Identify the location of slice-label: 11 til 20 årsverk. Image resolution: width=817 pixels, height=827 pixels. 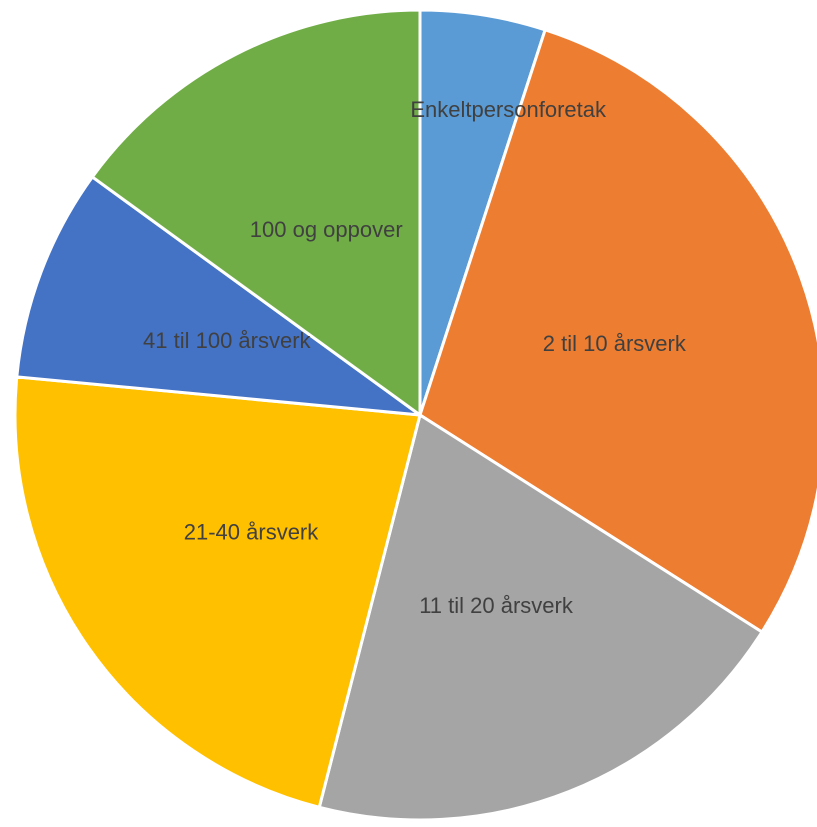
(496, 605).